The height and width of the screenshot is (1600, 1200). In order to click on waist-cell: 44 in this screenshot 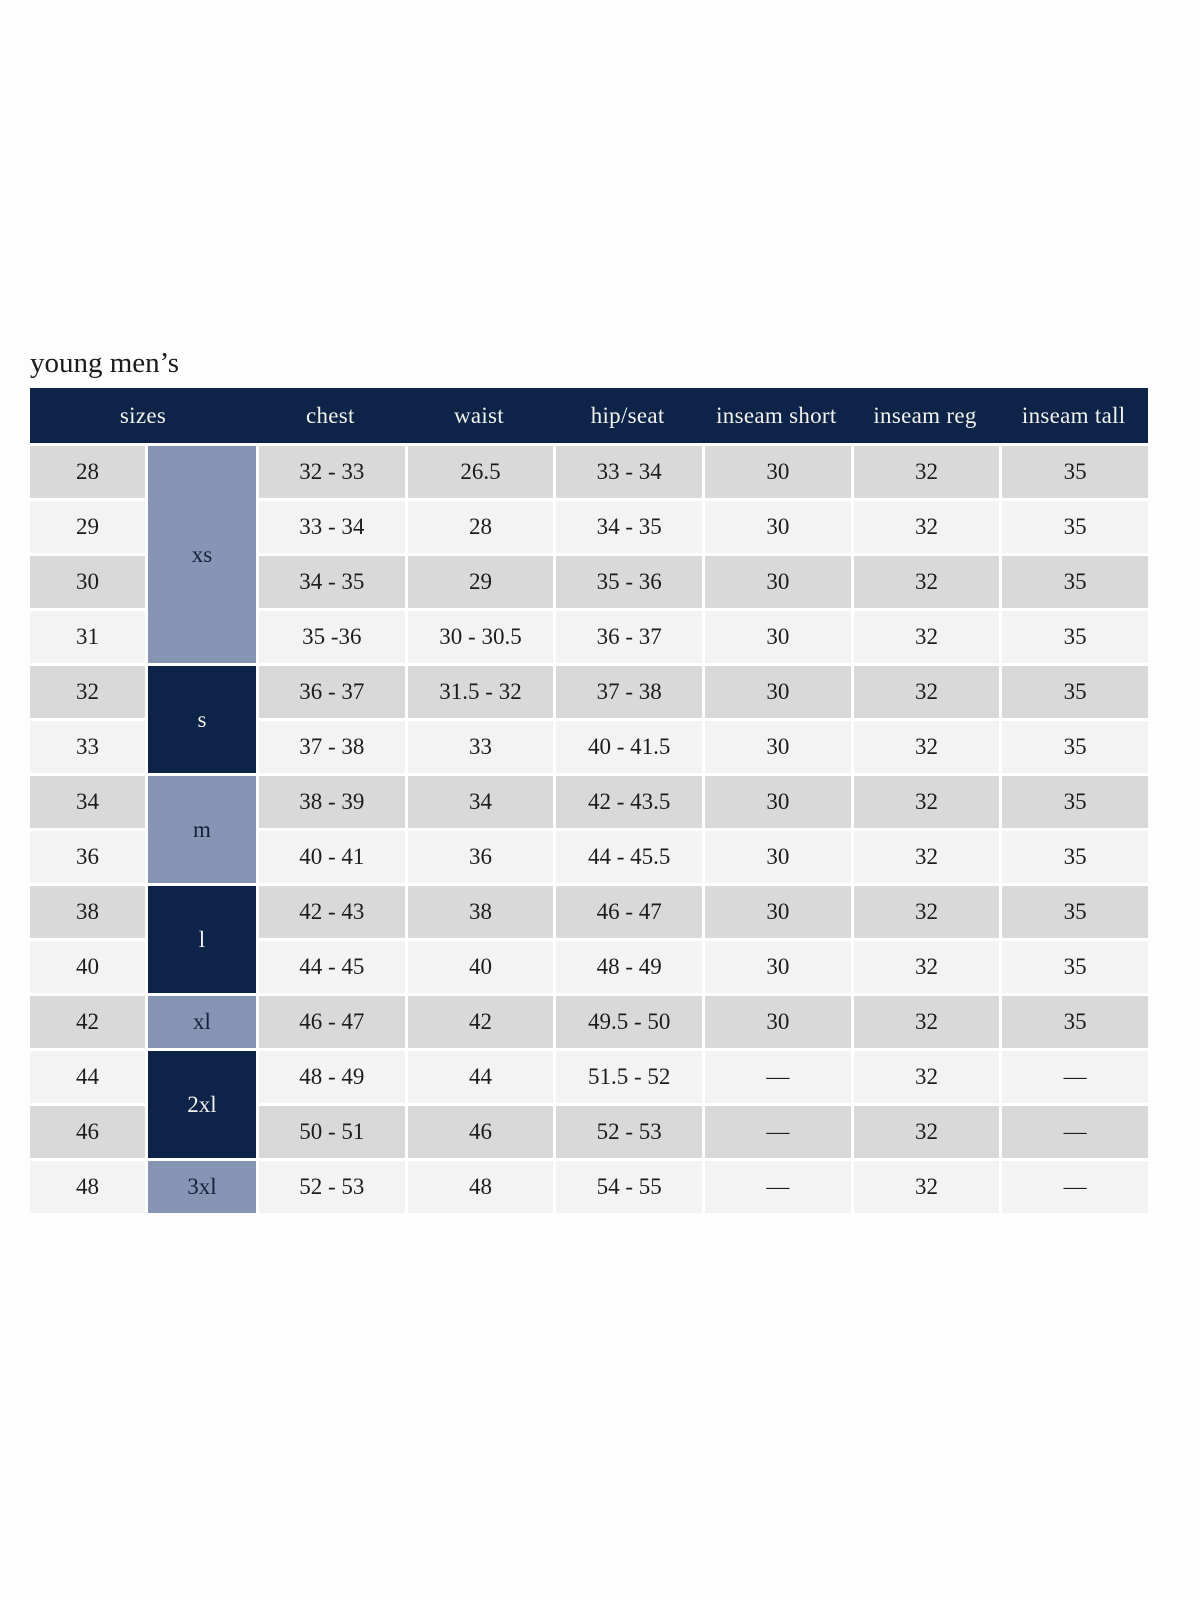, I will do `click(480, 1077)`.